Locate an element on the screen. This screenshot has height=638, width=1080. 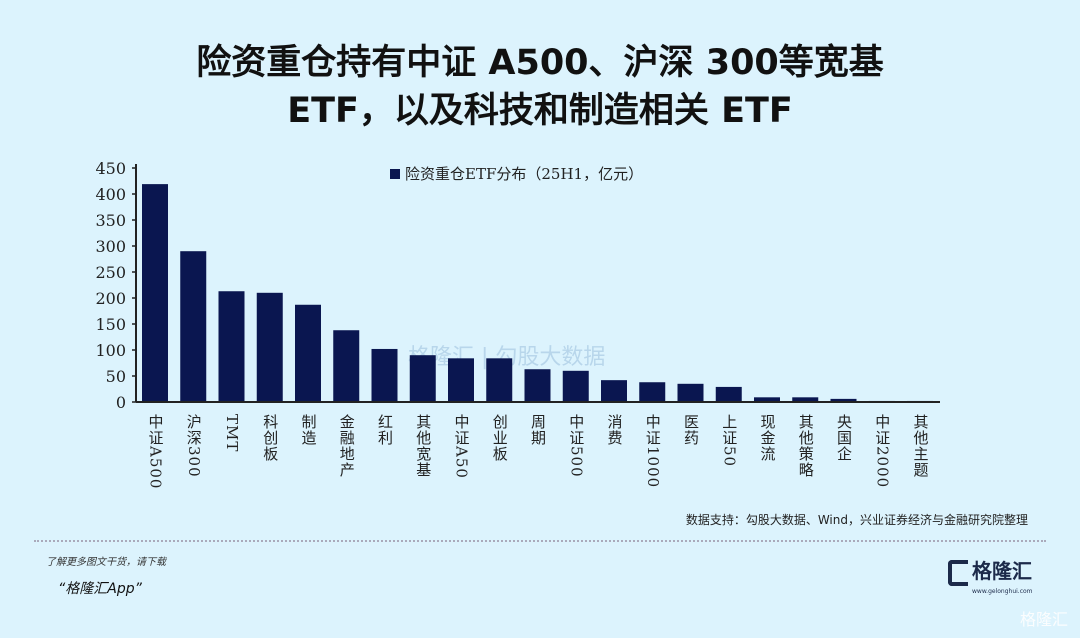
y-tick-label: 100 is located at coordinates (110, 350).